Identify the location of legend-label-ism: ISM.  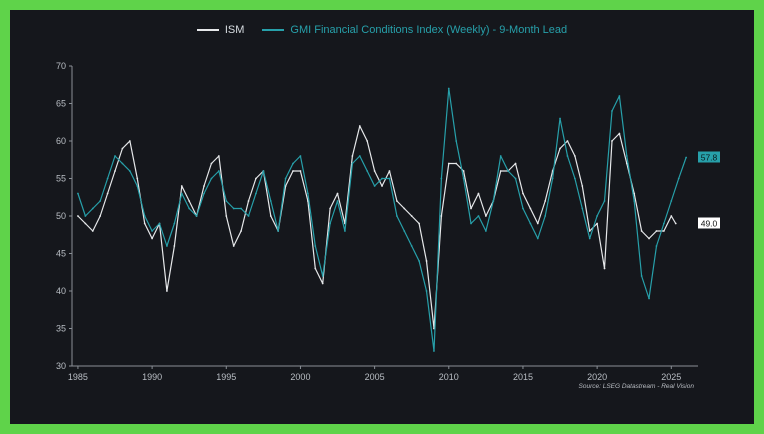
(234, 30).